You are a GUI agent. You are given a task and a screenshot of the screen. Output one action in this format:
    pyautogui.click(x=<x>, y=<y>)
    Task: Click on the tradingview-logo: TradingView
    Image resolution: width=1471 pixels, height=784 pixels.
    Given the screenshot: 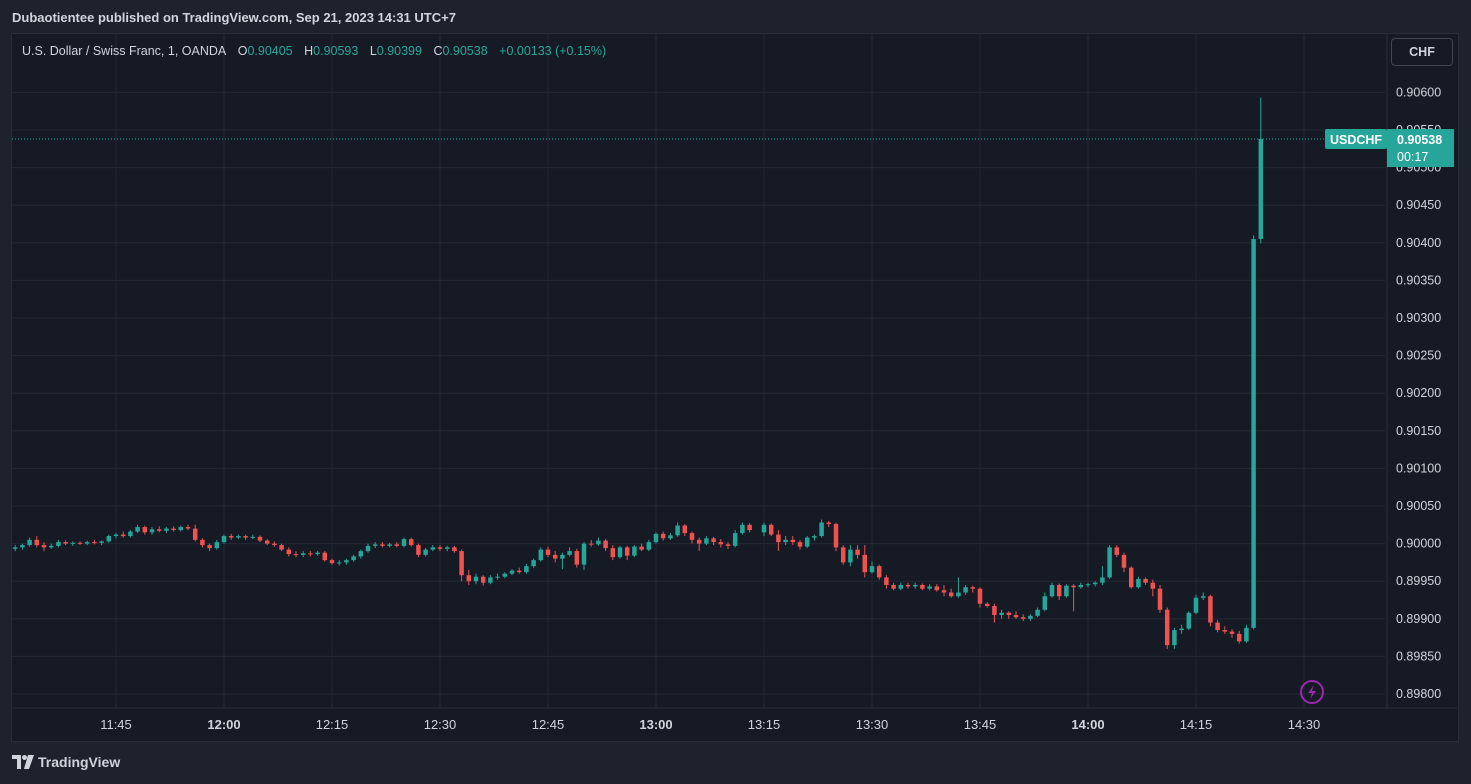 What is the action you would take?
    pyautogui.click(x=66, y=762)
    